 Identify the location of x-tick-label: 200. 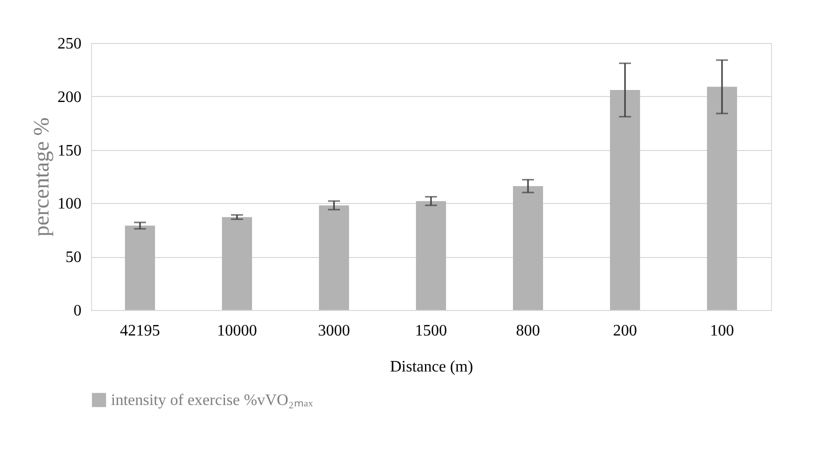
(625, 331).